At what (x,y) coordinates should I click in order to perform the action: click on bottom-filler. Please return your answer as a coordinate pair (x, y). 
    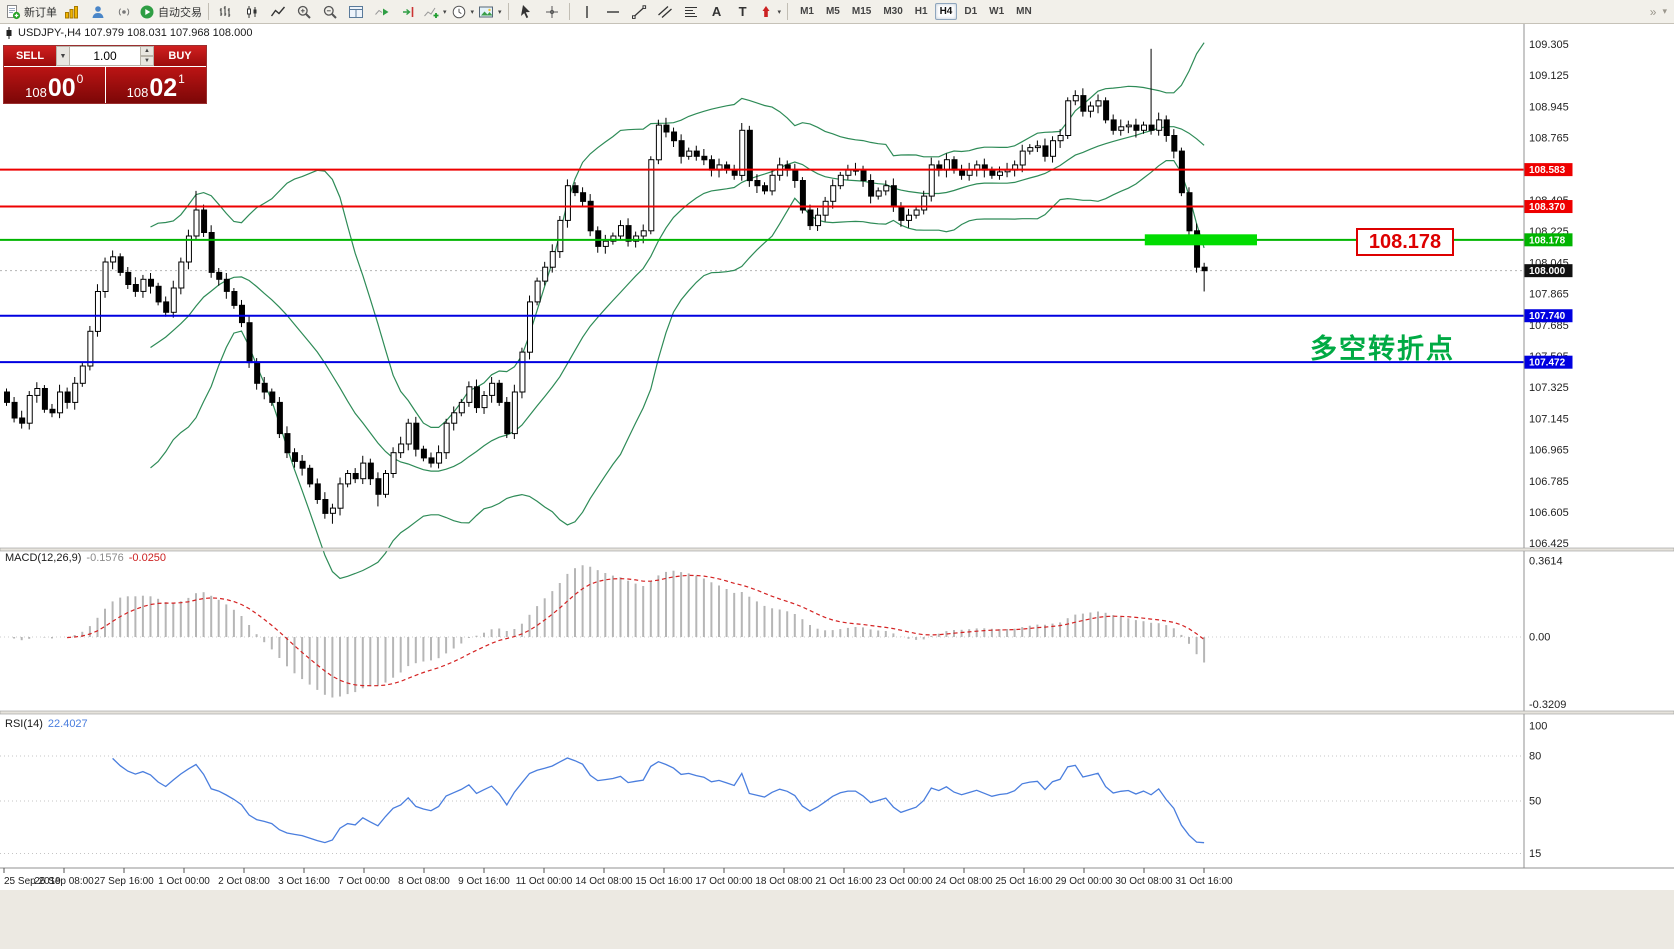
    Looking at the image, I should click on (837, 919).